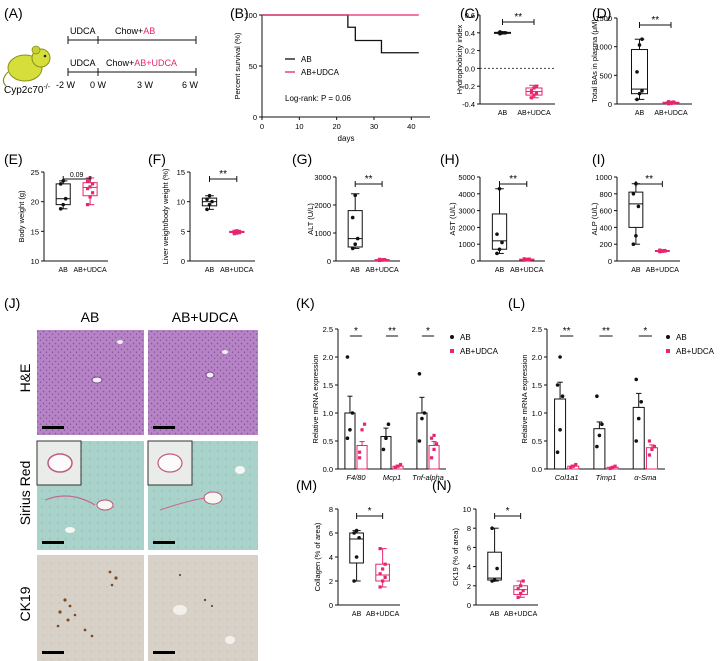 The width and height of the screenshot is (720, 661). Describe the element at coordinates (331, 581) in the screenshot. I see `y-tick-label: 2` at that location.